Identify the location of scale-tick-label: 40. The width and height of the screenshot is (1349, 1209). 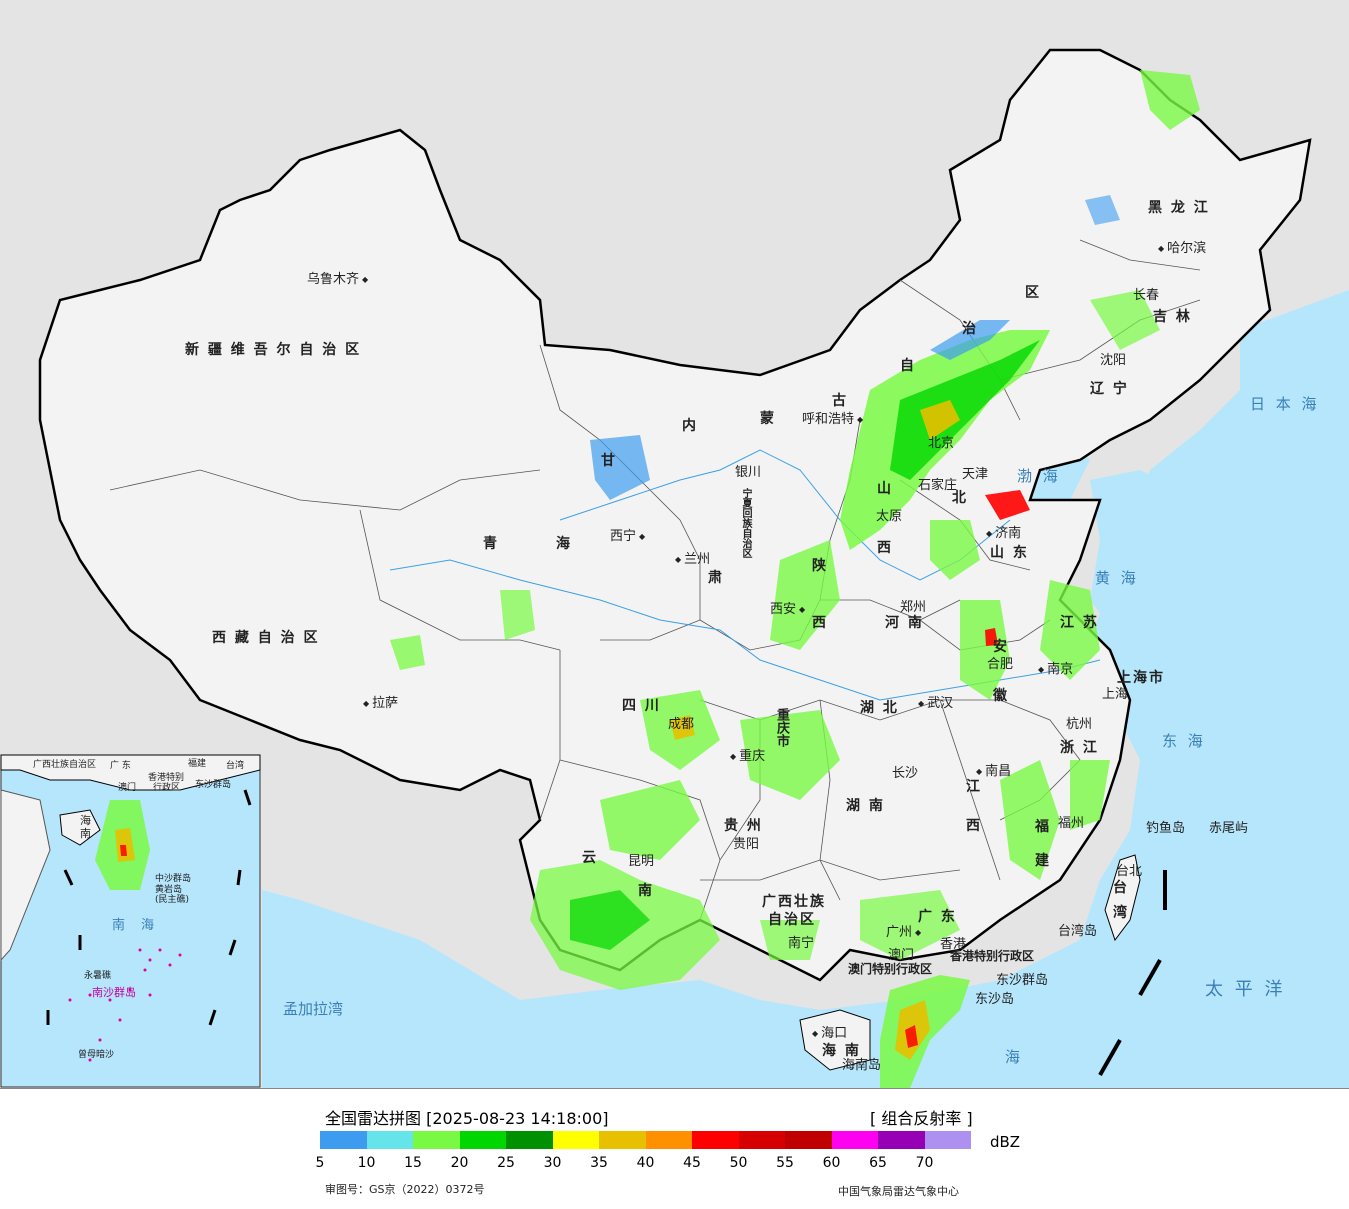
(645, 1163).